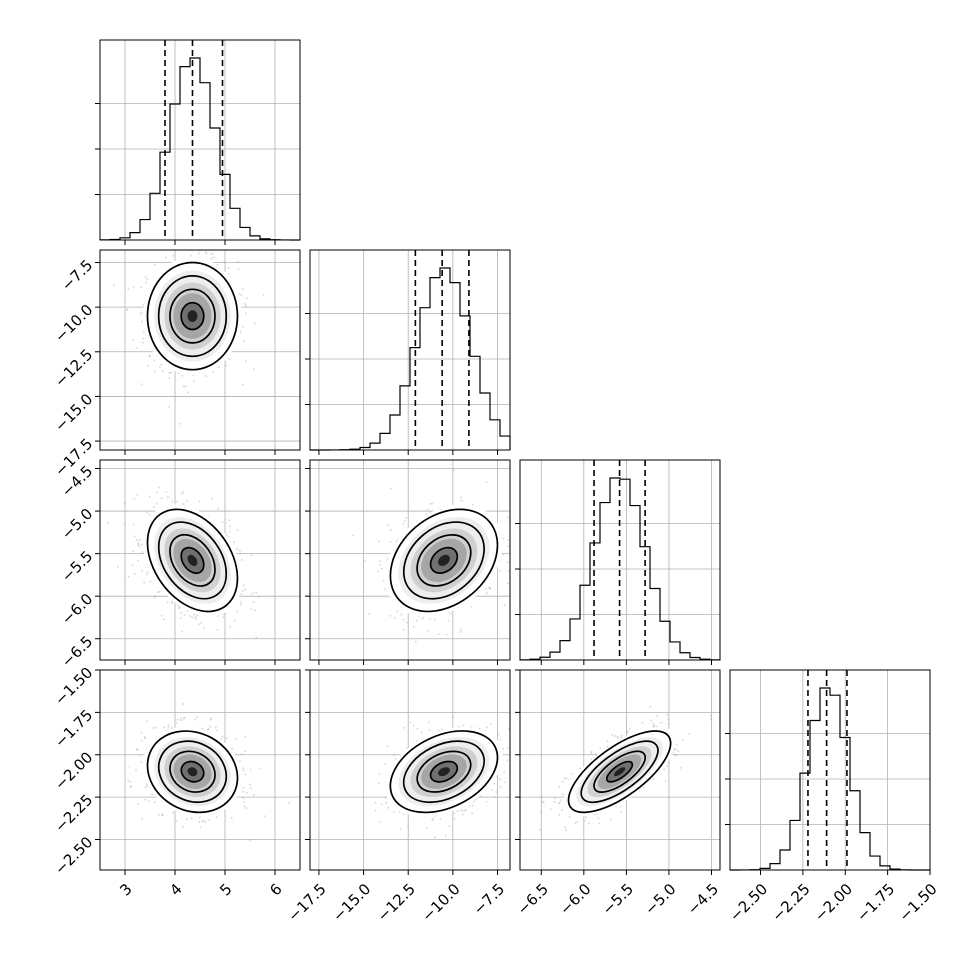  I want to click on contour-line, so click(443, 560).